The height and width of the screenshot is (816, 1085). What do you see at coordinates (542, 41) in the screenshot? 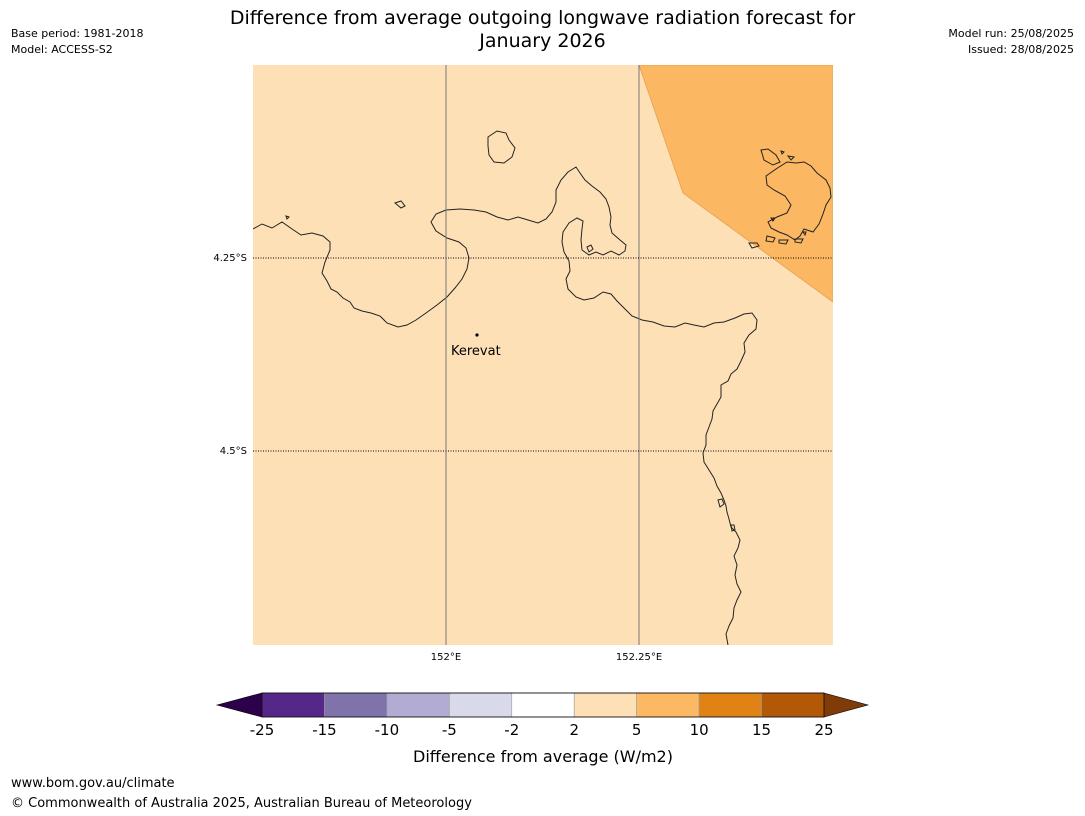
I see `title-line-2: January 2026` at bounding box center [542, 41].